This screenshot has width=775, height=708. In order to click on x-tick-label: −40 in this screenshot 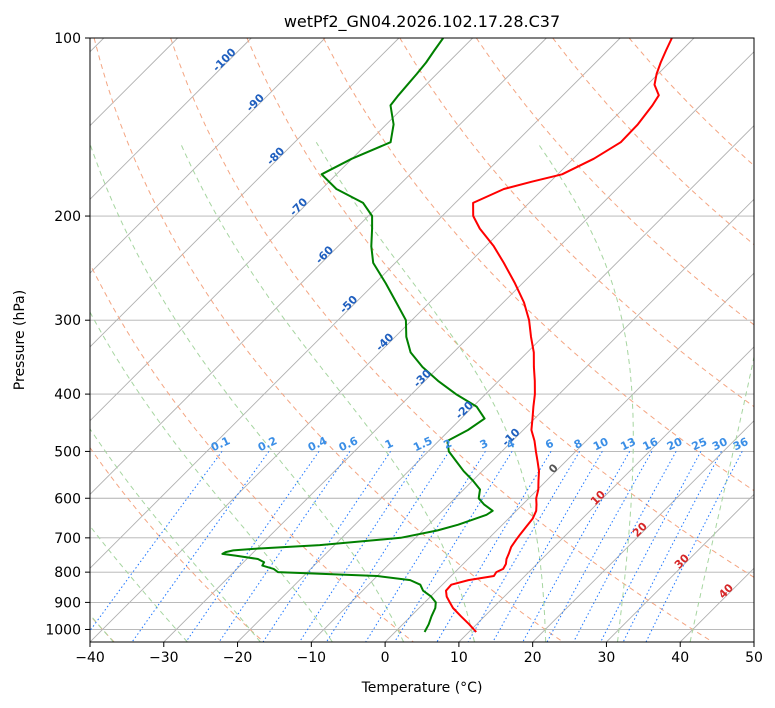, I will do `click(90, 658)`.